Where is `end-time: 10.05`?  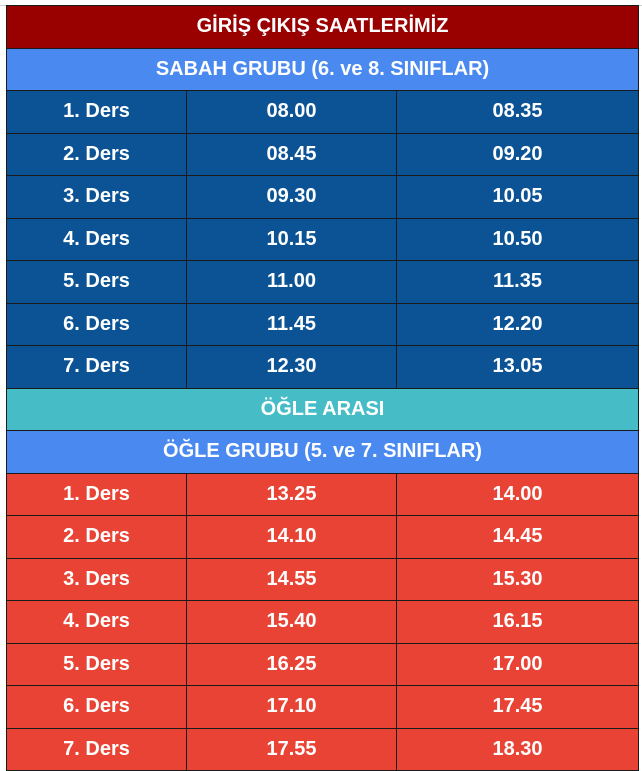
end-time: 10.05 is located at coordinates (517, 197).